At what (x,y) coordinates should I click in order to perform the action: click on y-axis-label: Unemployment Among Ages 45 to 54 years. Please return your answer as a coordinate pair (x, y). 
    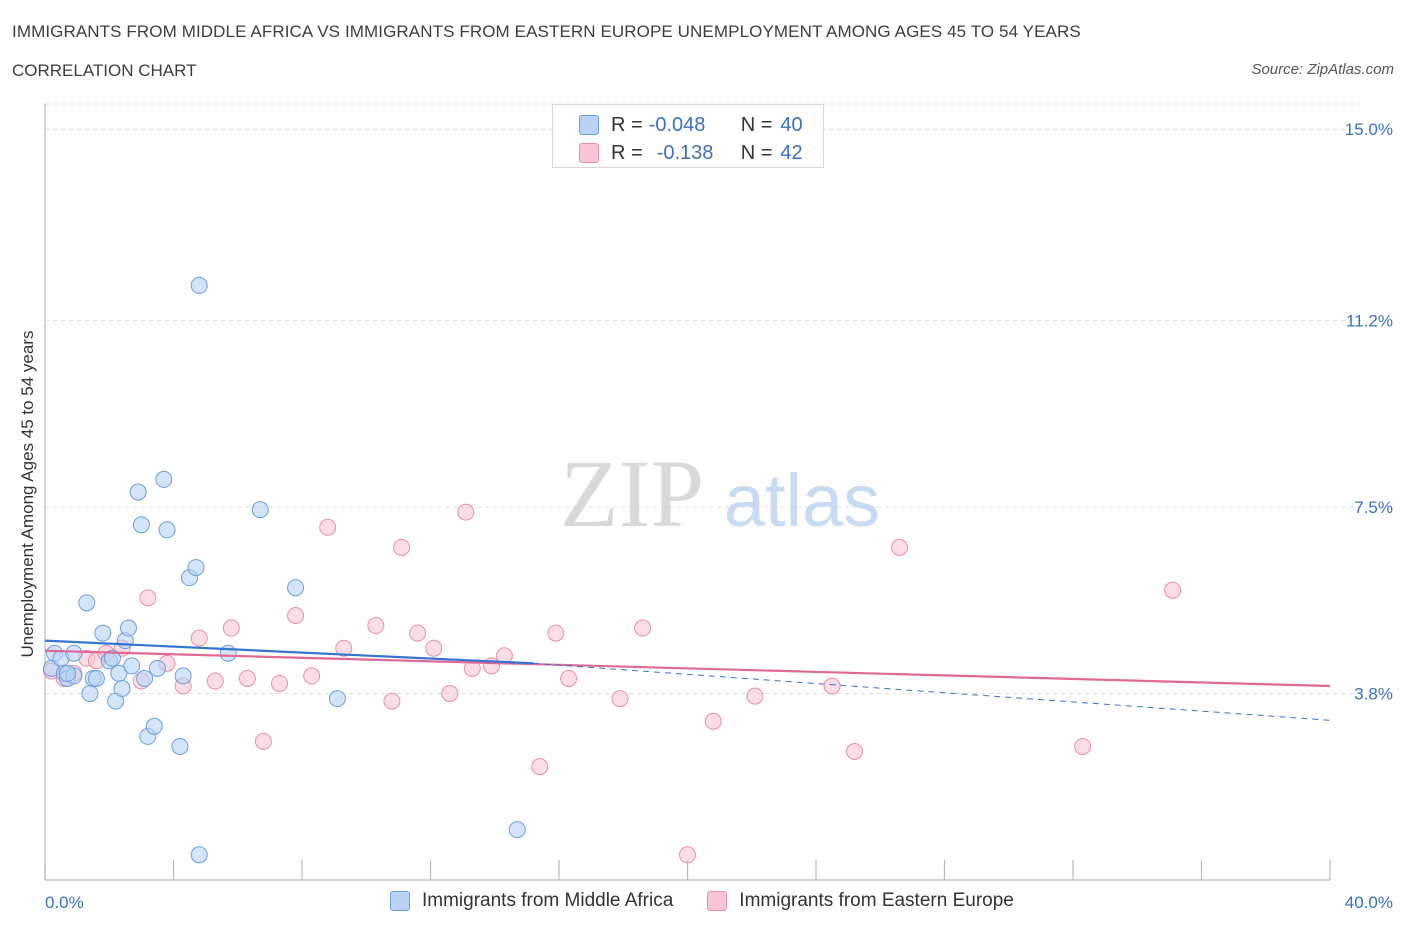
    Looking at the image, I should click on (27, 494).